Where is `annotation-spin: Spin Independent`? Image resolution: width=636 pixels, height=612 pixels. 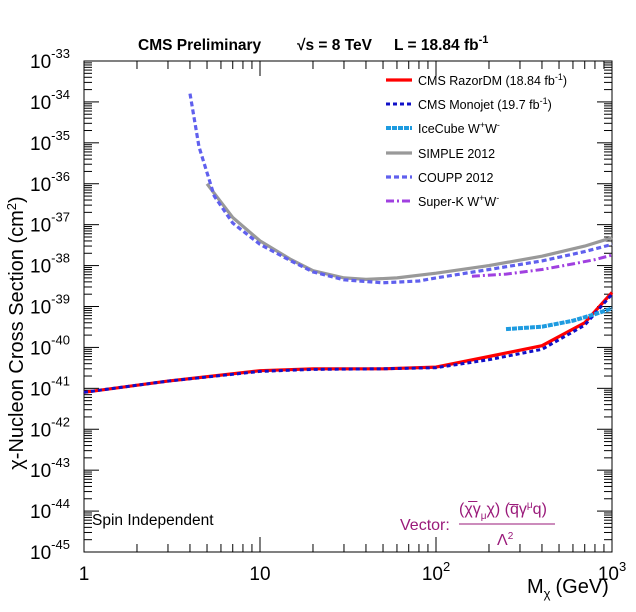 annotation-spin: Spin Independent is located at coordinates (153, 520).